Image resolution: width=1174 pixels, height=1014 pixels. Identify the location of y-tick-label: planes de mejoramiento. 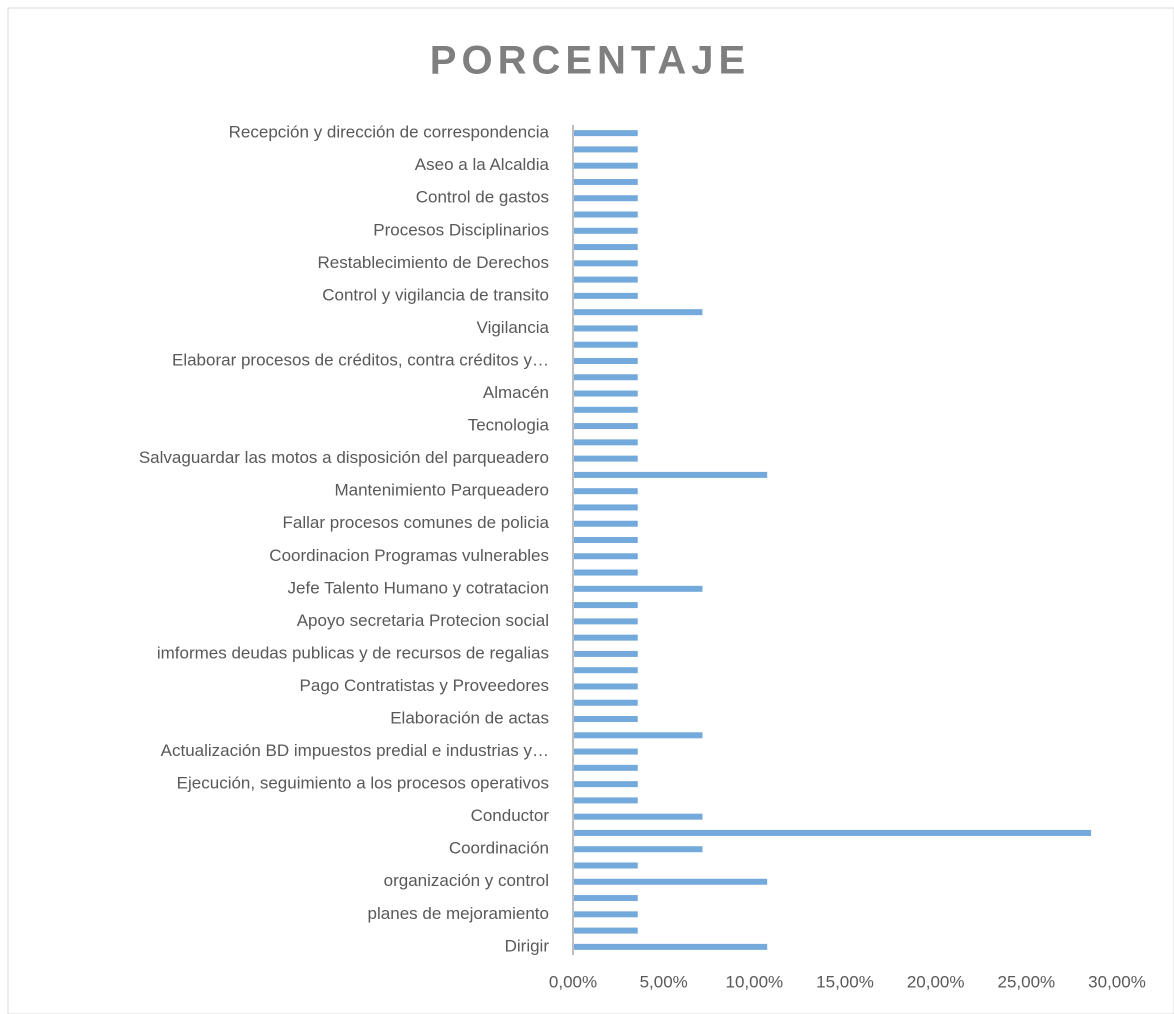
(458, 913).